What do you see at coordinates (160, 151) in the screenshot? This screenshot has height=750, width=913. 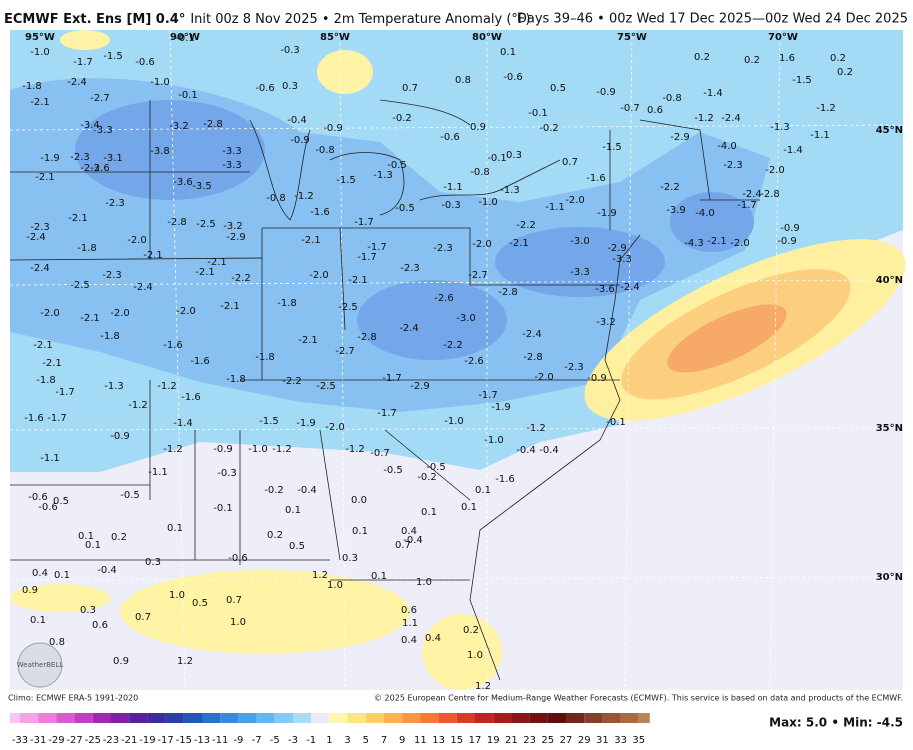 I see `station-value: -3.8` at bounding box center [160, 151].